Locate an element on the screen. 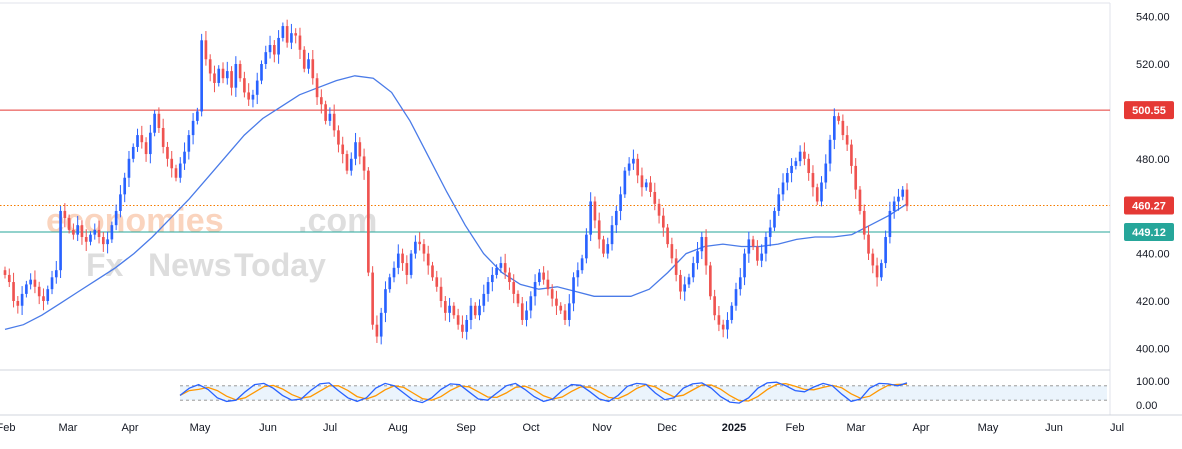 This screenshot has height=449, width=1182. price-tag-label: 449.12 is located at coordinates (1149, 233).